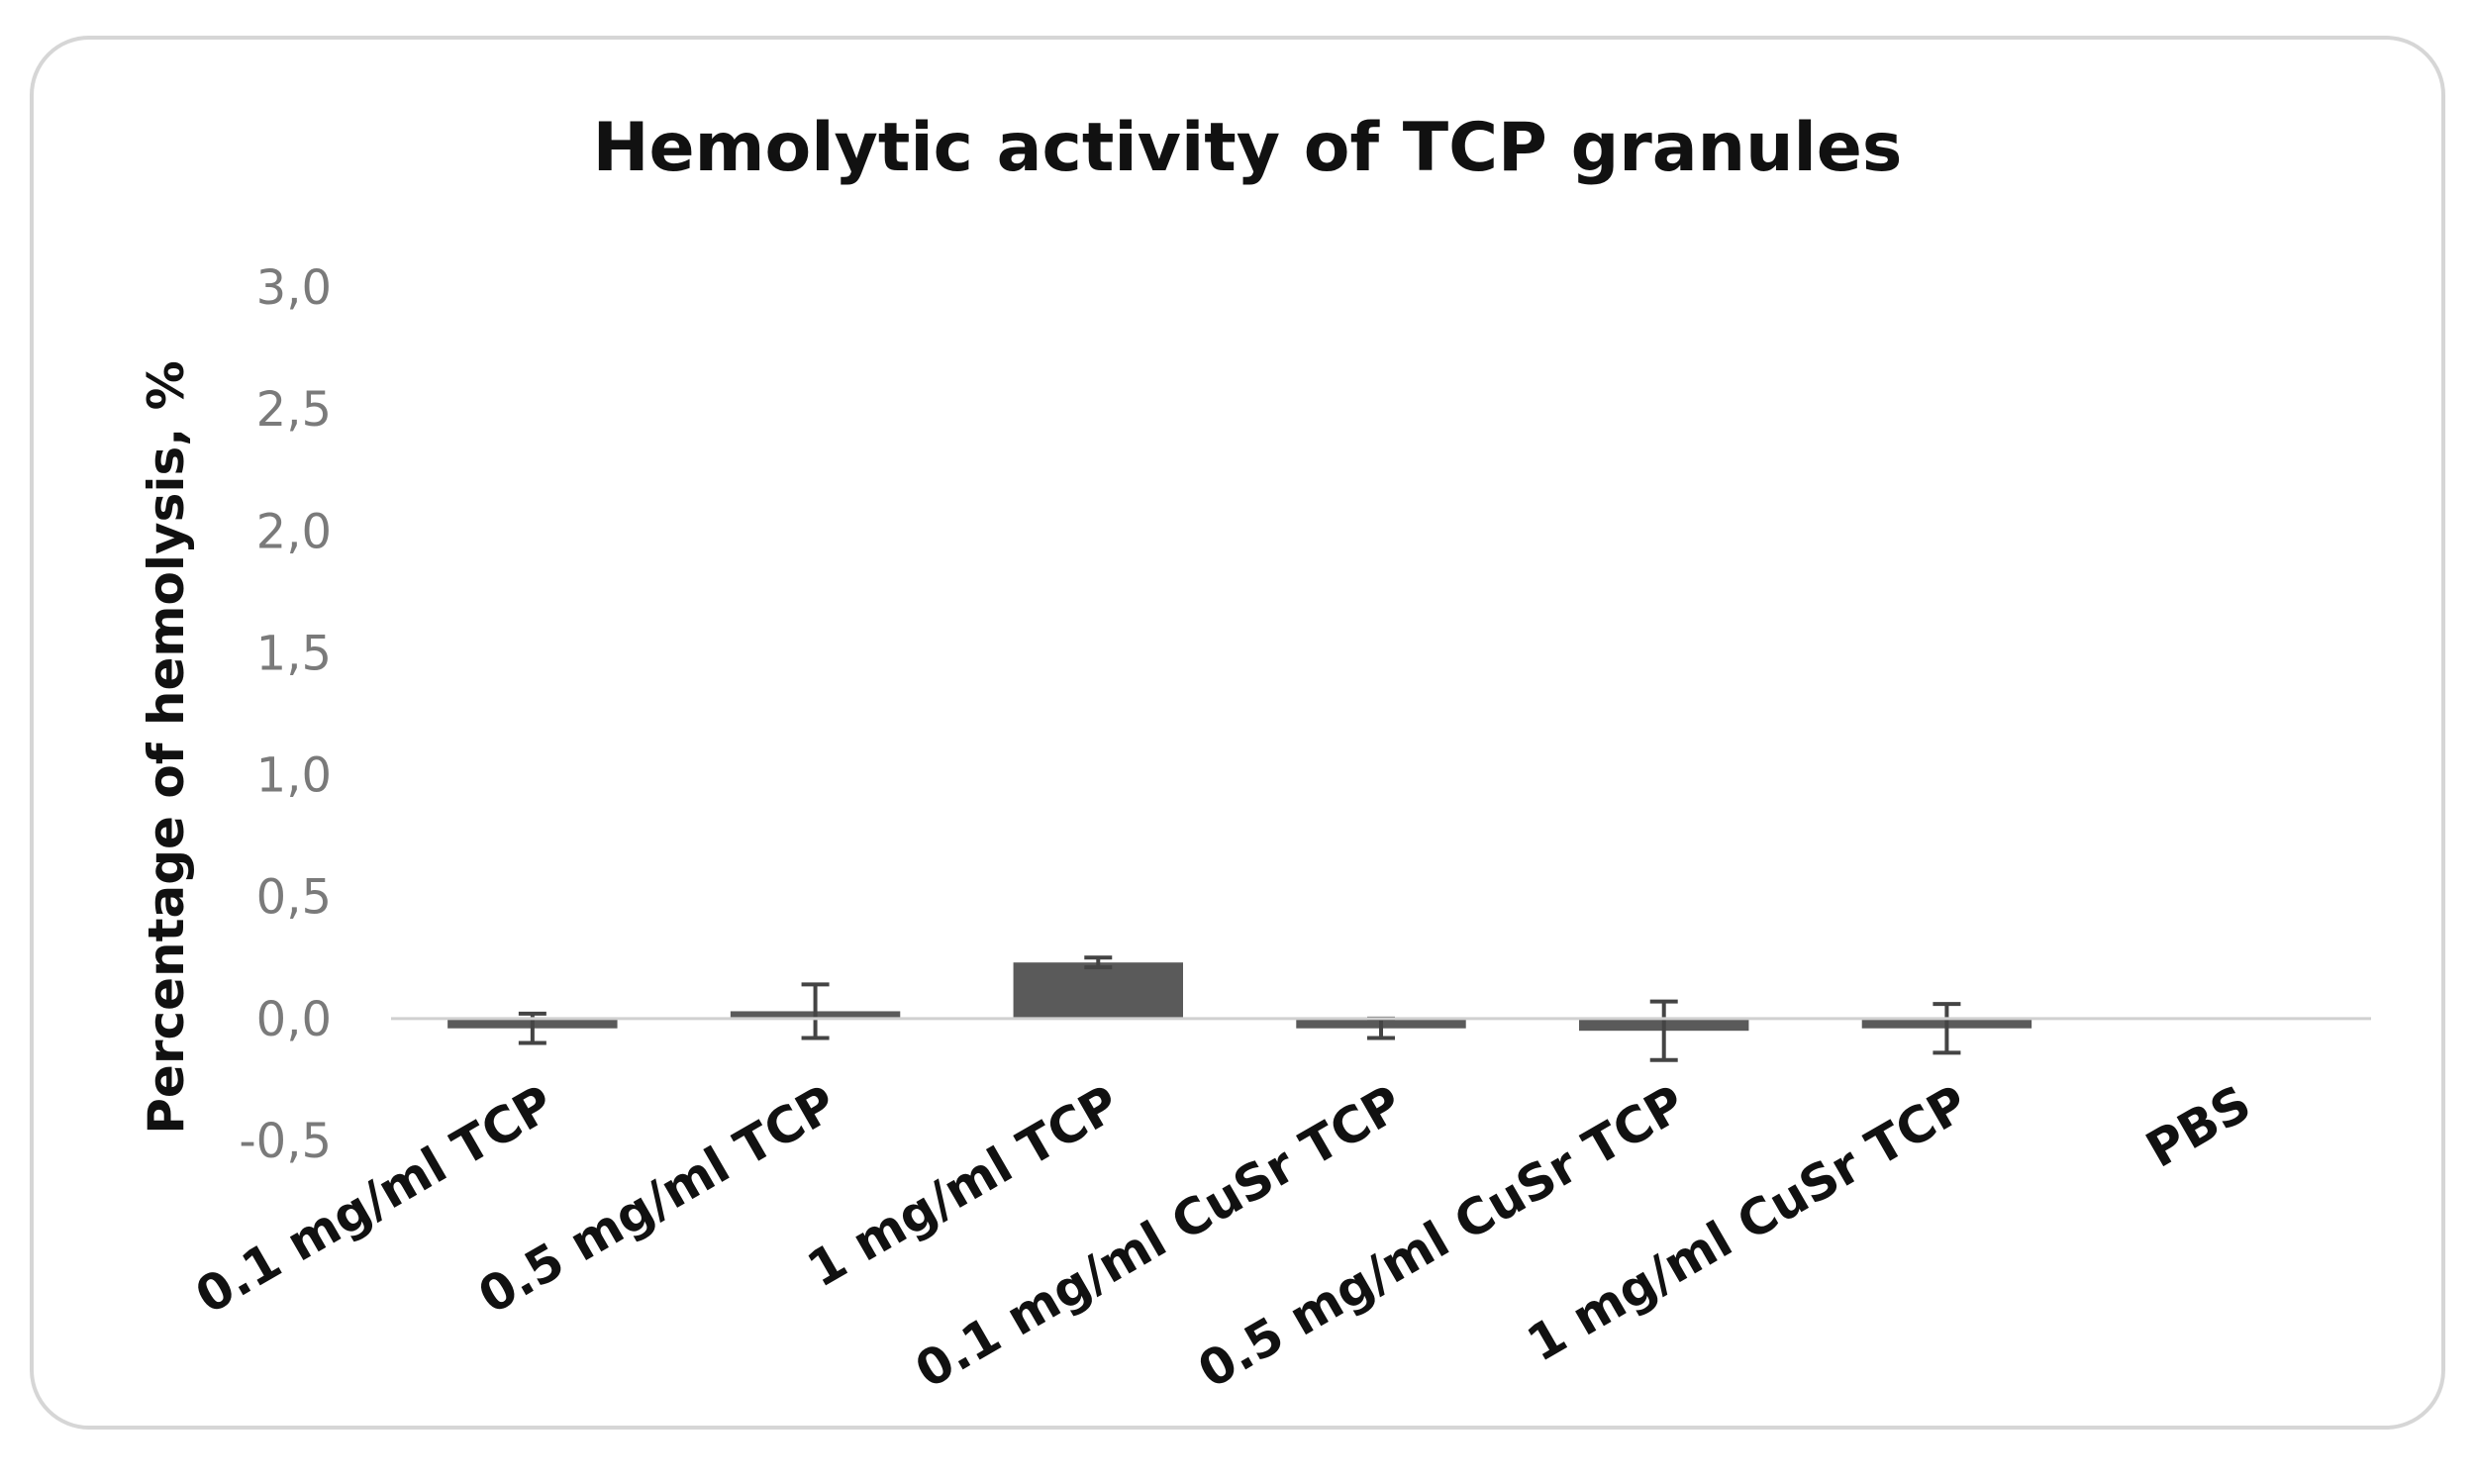 The height and width of the screenshot is (1484, 2477). I want to click on y-tick-label: 1,0, so click(294, 776).